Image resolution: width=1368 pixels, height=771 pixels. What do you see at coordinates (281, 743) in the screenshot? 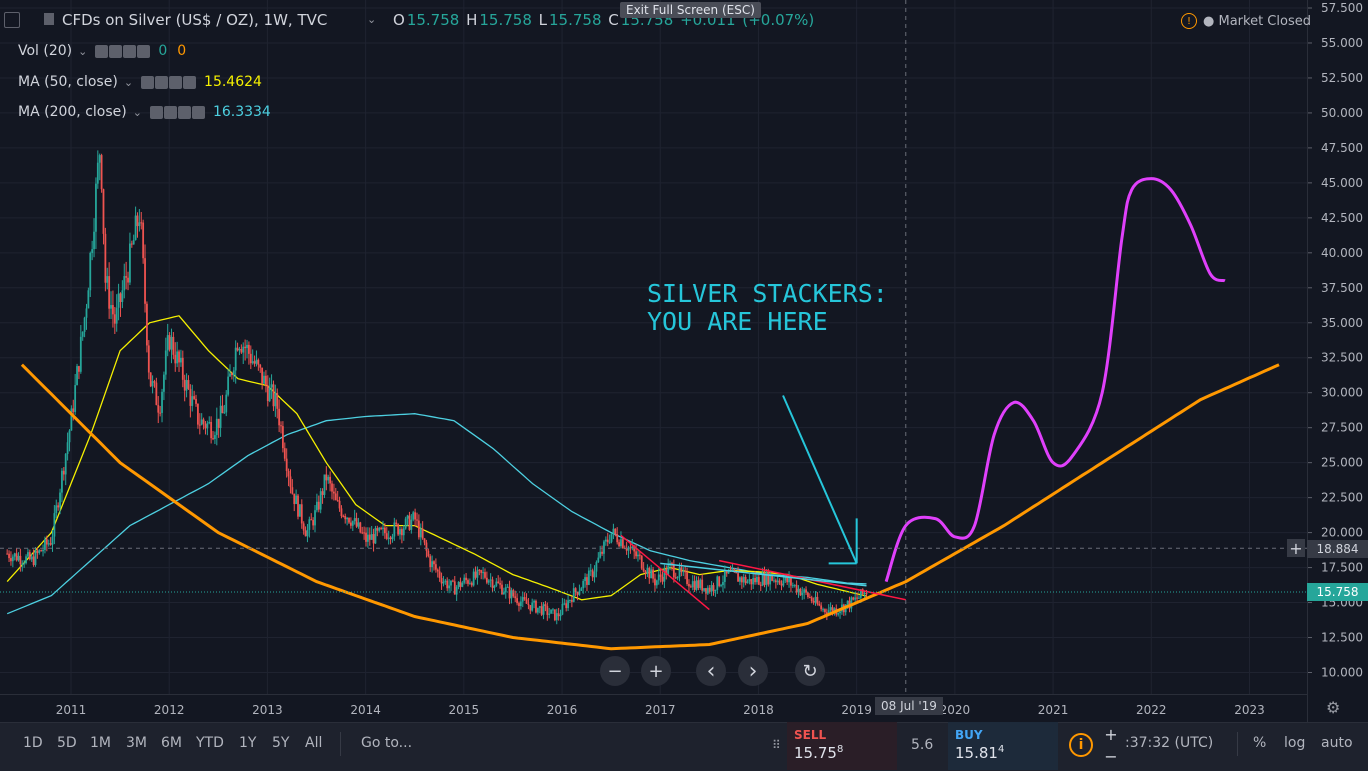
I see `range-5y: 5Y` at bounding box center [281, 743].